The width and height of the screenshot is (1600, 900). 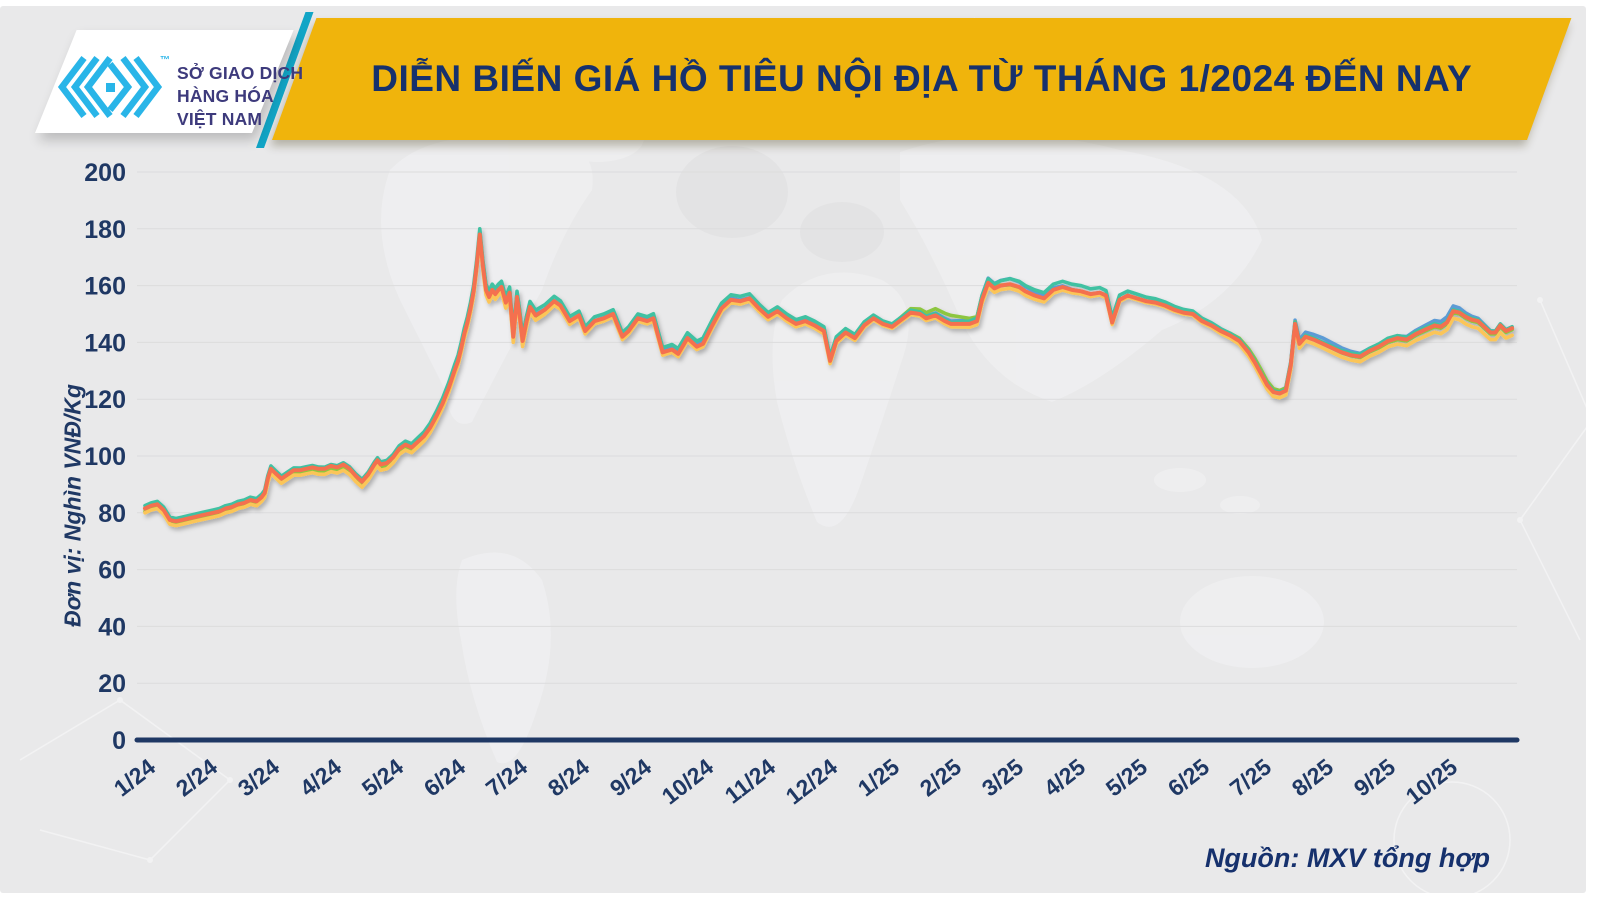 I want to click on source-credit: Nguồn: MXV tổng hợp, so click(x=1347, y=858).